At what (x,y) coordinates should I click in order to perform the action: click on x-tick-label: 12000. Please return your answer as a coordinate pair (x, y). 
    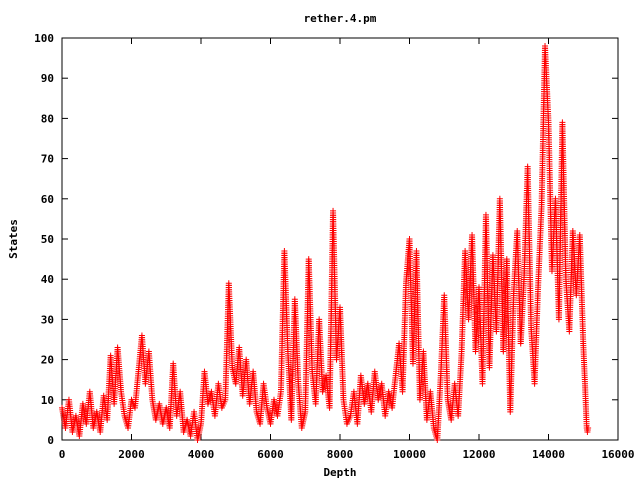
    Looking at the image, I should click on (478, 454).